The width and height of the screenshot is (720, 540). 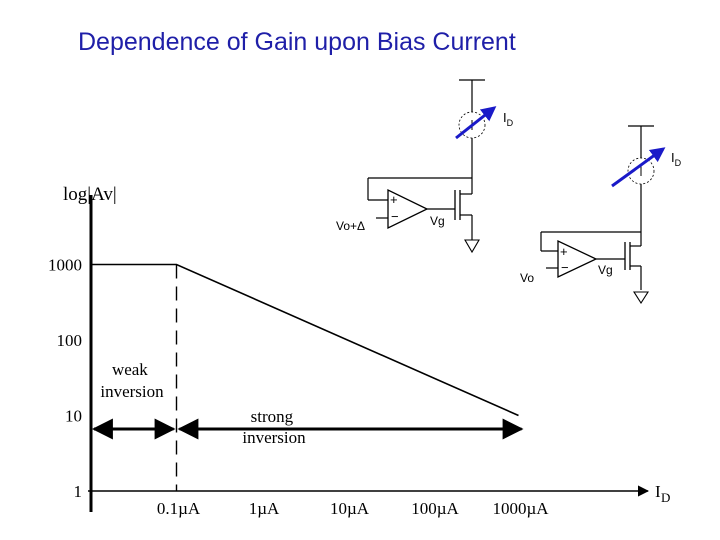 What do you see at coordinates (577, 259) in the screenshot?
I see `opamp-right` at bounding box center [577, 259].